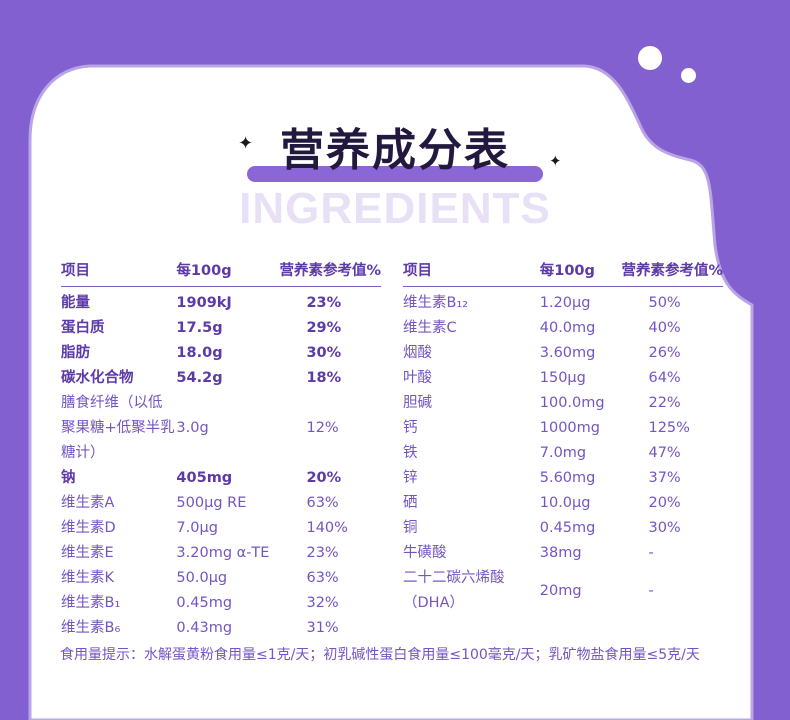 This screenshot has height=720, width=790. What do you see at coordinates (197, 528) in the screenshot?
I see `cell-per100g: 7.0μg` at bounding box center [197, 528].